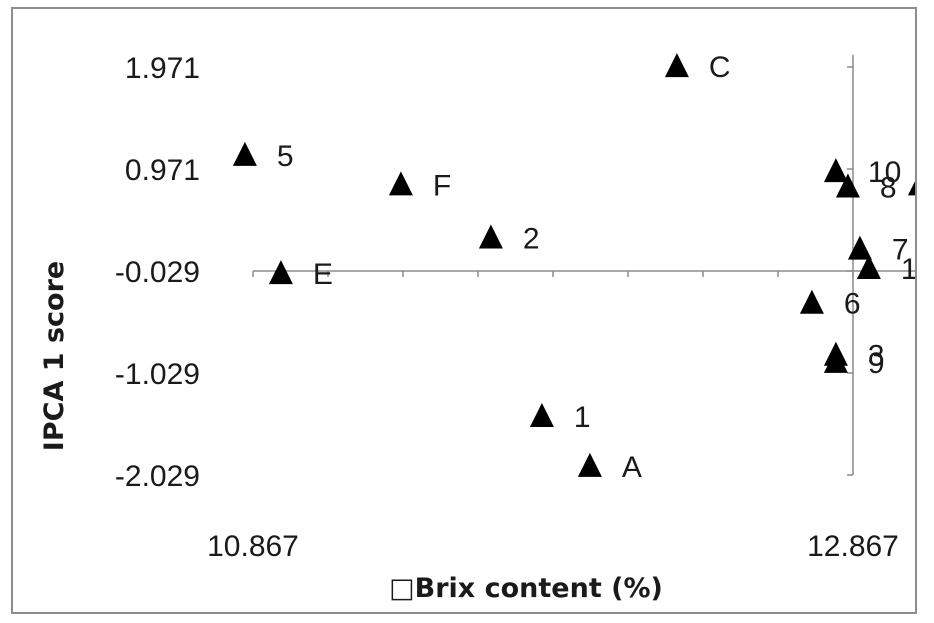  What do you see at coordinates (54, 356) in the screenshot?
I see `y-axis-title: IPCA 1 score` at bounding box center [54, 356].